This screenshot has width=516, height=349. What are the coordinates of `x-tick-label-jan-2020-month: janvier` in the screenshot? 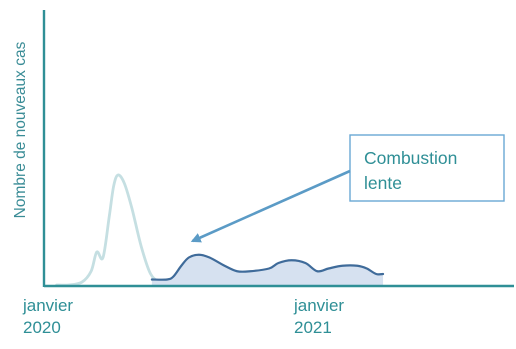 It's located at (47, 305).